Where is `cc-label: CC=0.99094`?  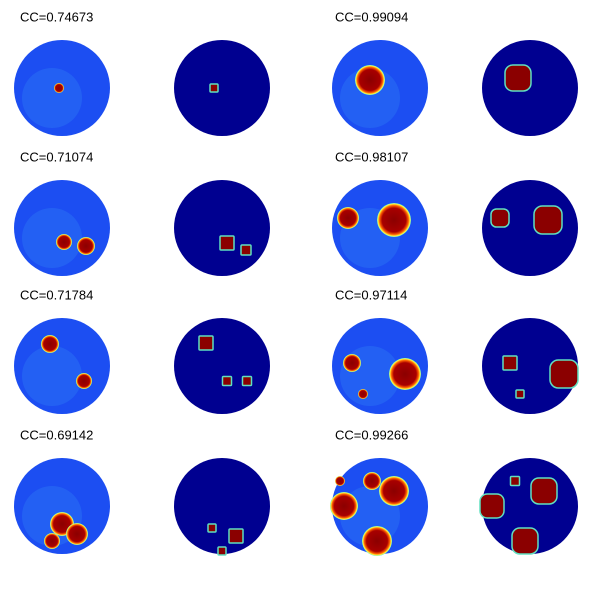 cc-label: CC=0.99094 is located at coordinates (371, 16).